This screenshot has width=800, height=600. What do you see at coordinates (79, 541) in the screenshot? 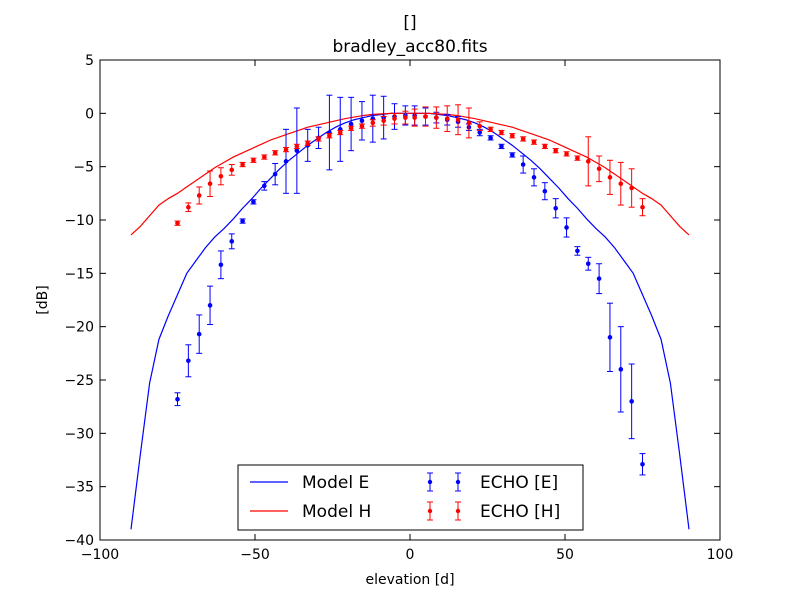
I see `y-tick-label: −40` at bounding box center [79, 541].